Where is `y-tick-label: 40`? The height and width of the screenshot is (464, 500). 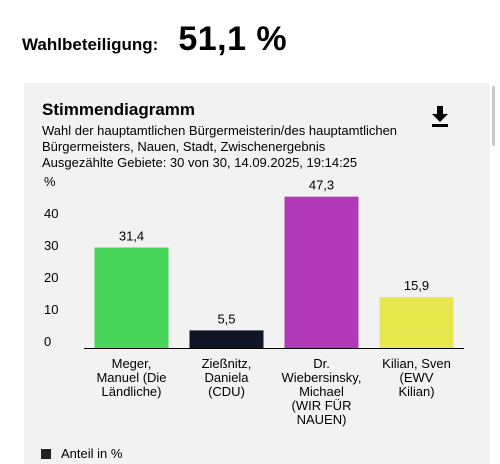 y-tick-label: 40 is located at coordinates (51, 213).